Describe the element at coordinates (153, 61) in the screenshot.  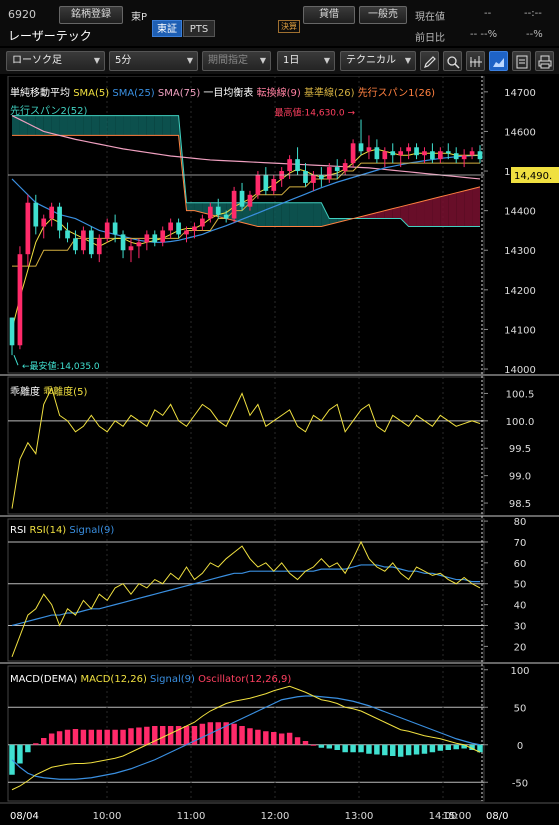
I see `interval-select: 5分 ▼` at that location.